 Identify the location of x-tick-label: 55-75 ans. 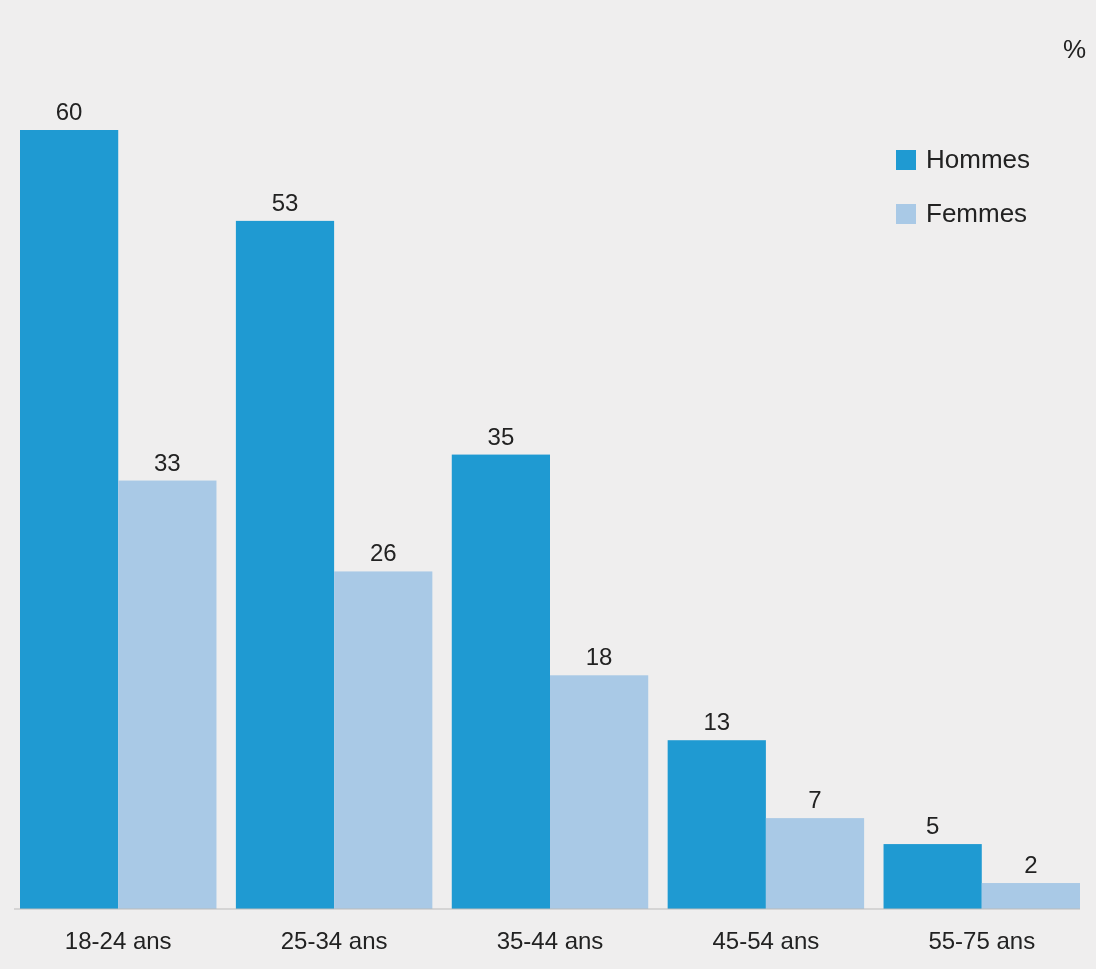
(982, 940).